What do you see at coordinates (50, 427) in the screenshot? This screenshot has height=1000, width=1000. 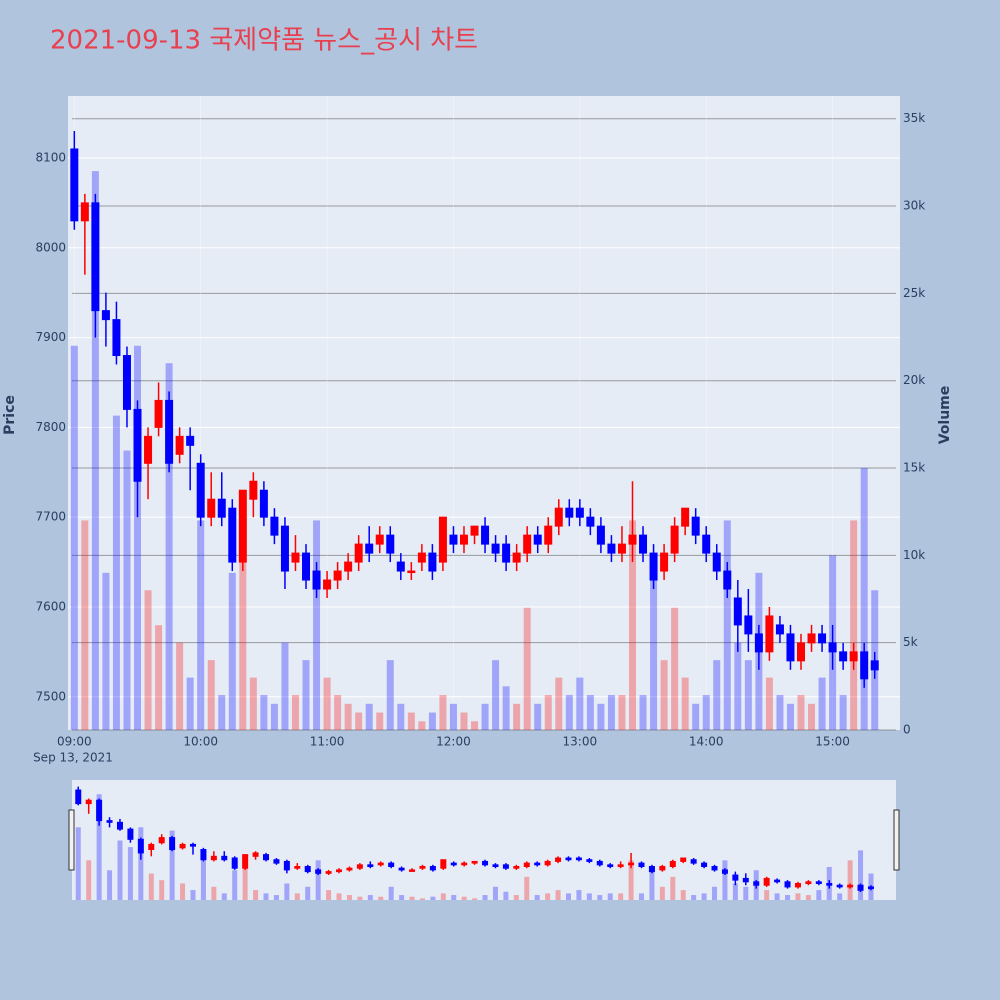 I see `y-tick-label: 7800` at bounding box center [50, 427].